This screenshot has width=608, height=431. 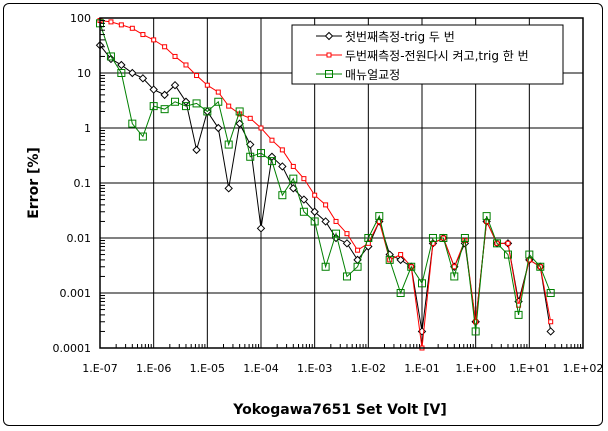 I want to click on y-axis-title: Error [%], so click(x=34, y=183).